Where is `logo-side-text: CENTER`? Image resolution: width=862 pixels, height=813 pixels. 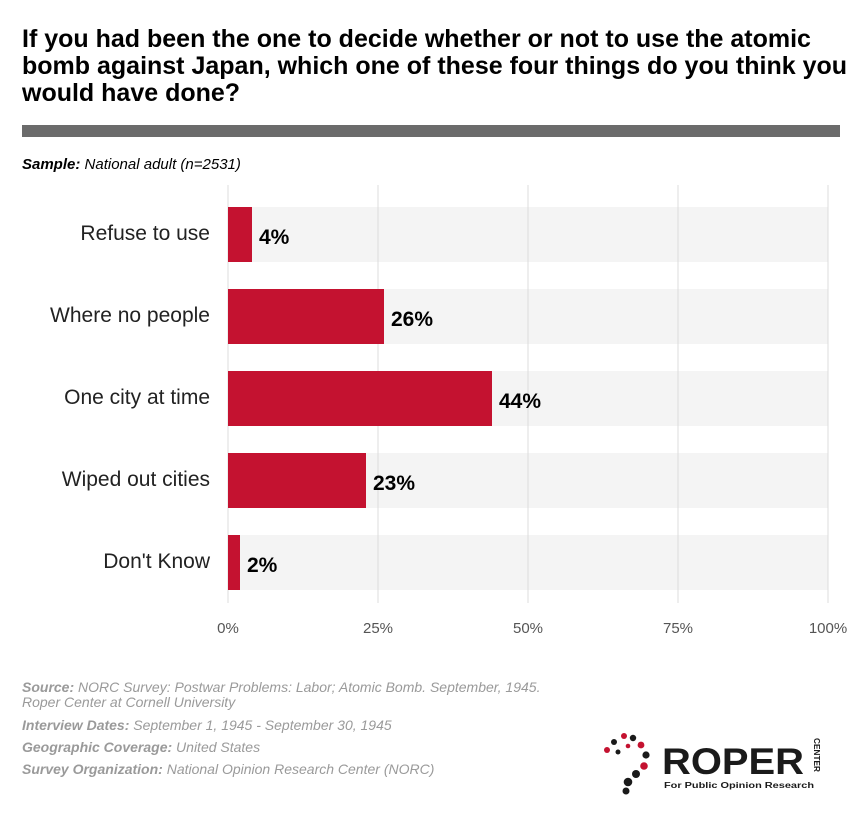
logo-side-text: CENTER is located at coordinates (816, 755).